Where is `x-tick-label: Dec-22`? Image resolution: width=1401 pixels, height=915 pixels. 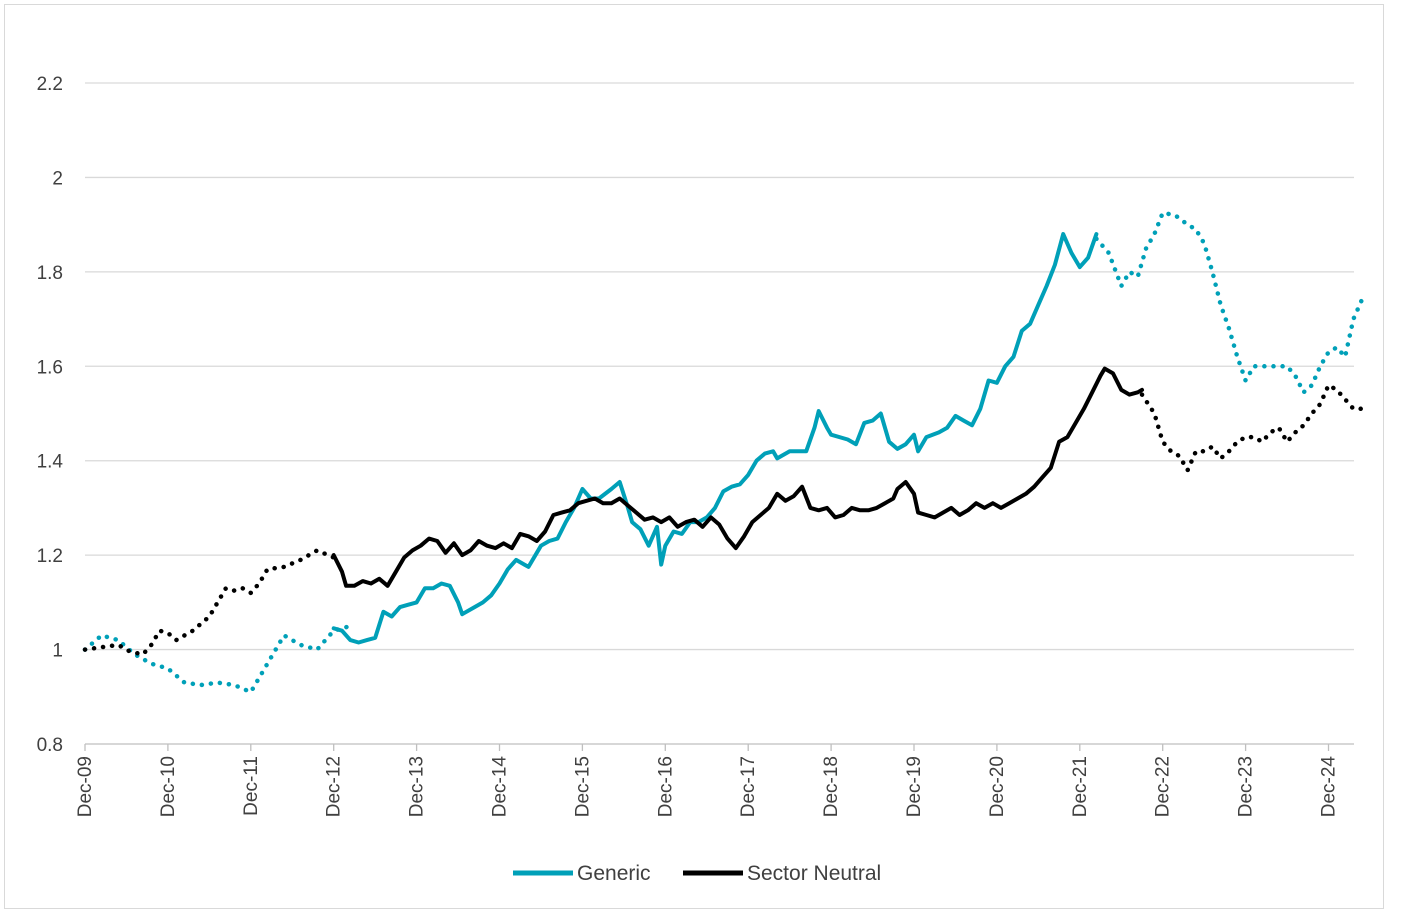 x-tick-label: Dec-22 is located at coordinates (1163, 786).